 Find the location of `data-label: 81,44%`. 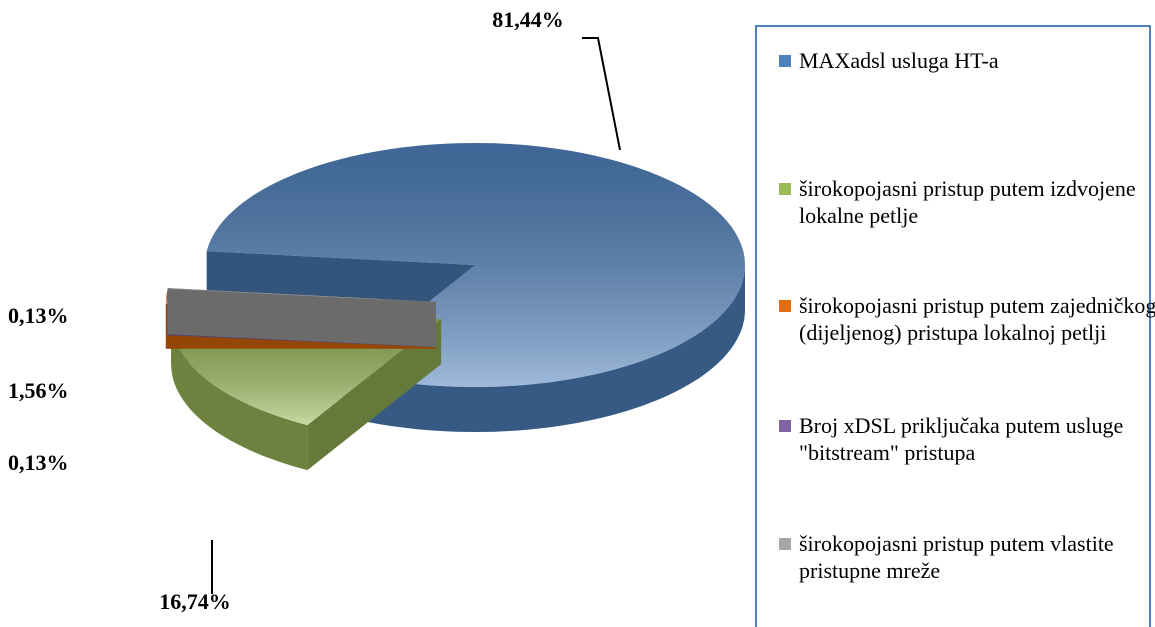

data-label: 81,44% is located at coordinates (528, 19).